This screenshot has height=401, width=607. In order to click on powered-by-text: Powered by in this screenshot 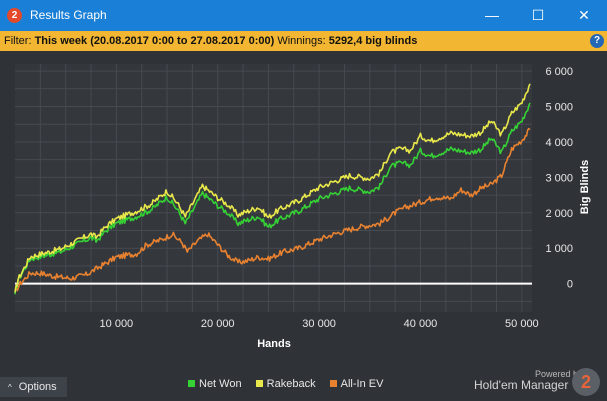, I will do `click(559, 374)`.